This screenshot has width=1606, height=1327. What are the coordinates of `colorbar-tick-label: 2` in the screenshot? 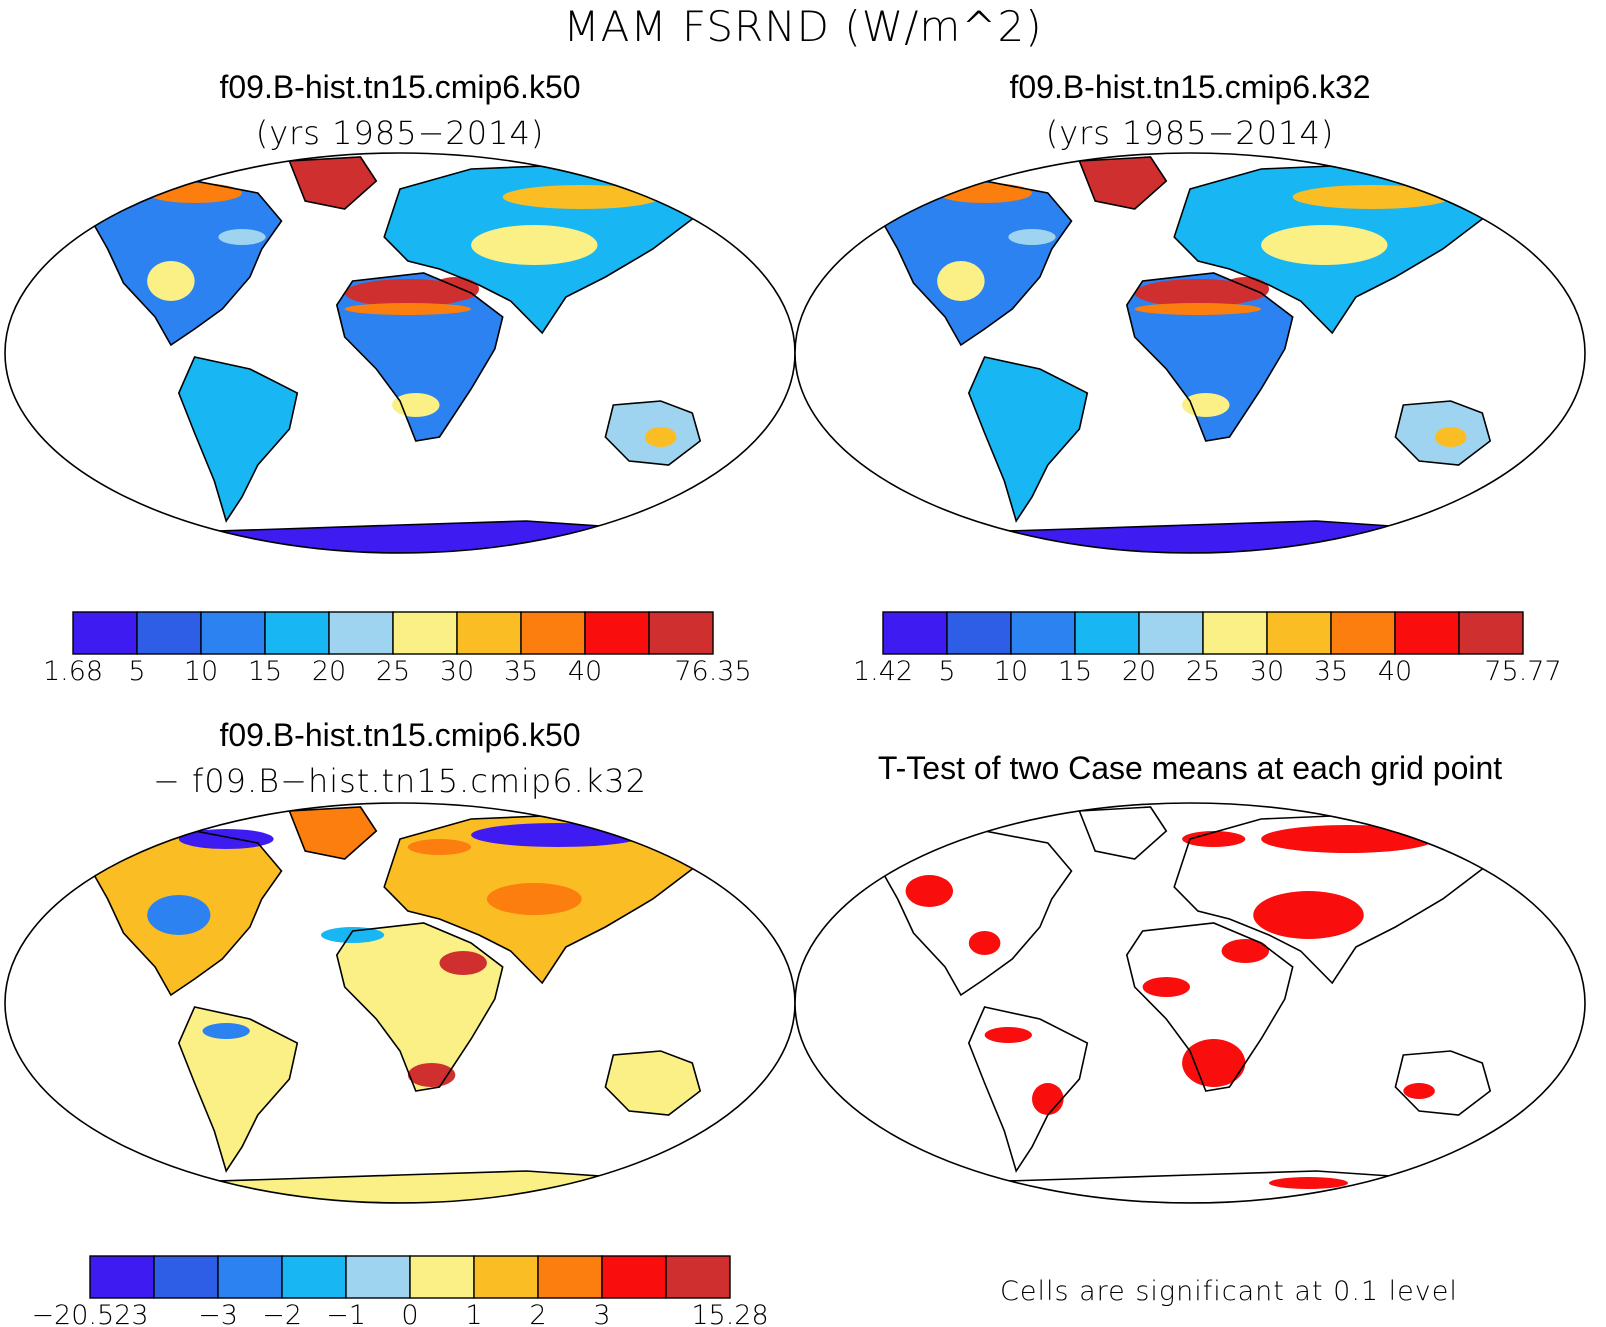 It's located at (537, 1313).